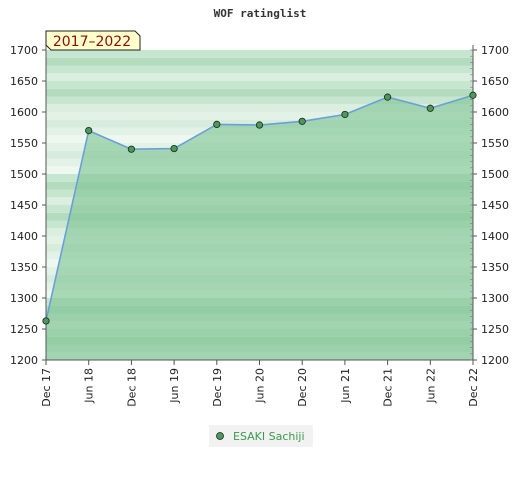 The image size is (520, 480). What do you see at coordinates (46, 387) in the screenshot?
I see `x-tick-label: Dec 17` at bounding box center [46, 387].